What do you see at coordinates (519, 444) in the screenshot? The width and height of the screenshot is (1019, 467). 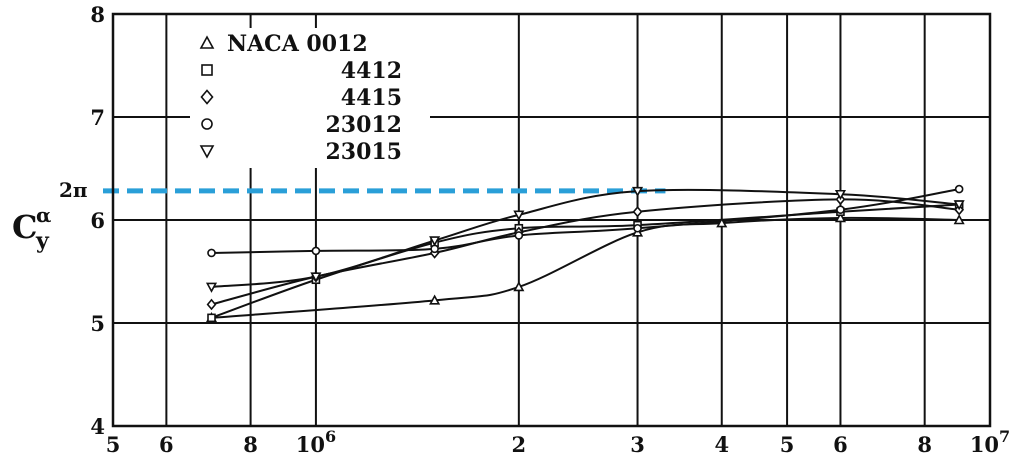 I see `x-tick-label: 2` at bounding box center [519, 444].